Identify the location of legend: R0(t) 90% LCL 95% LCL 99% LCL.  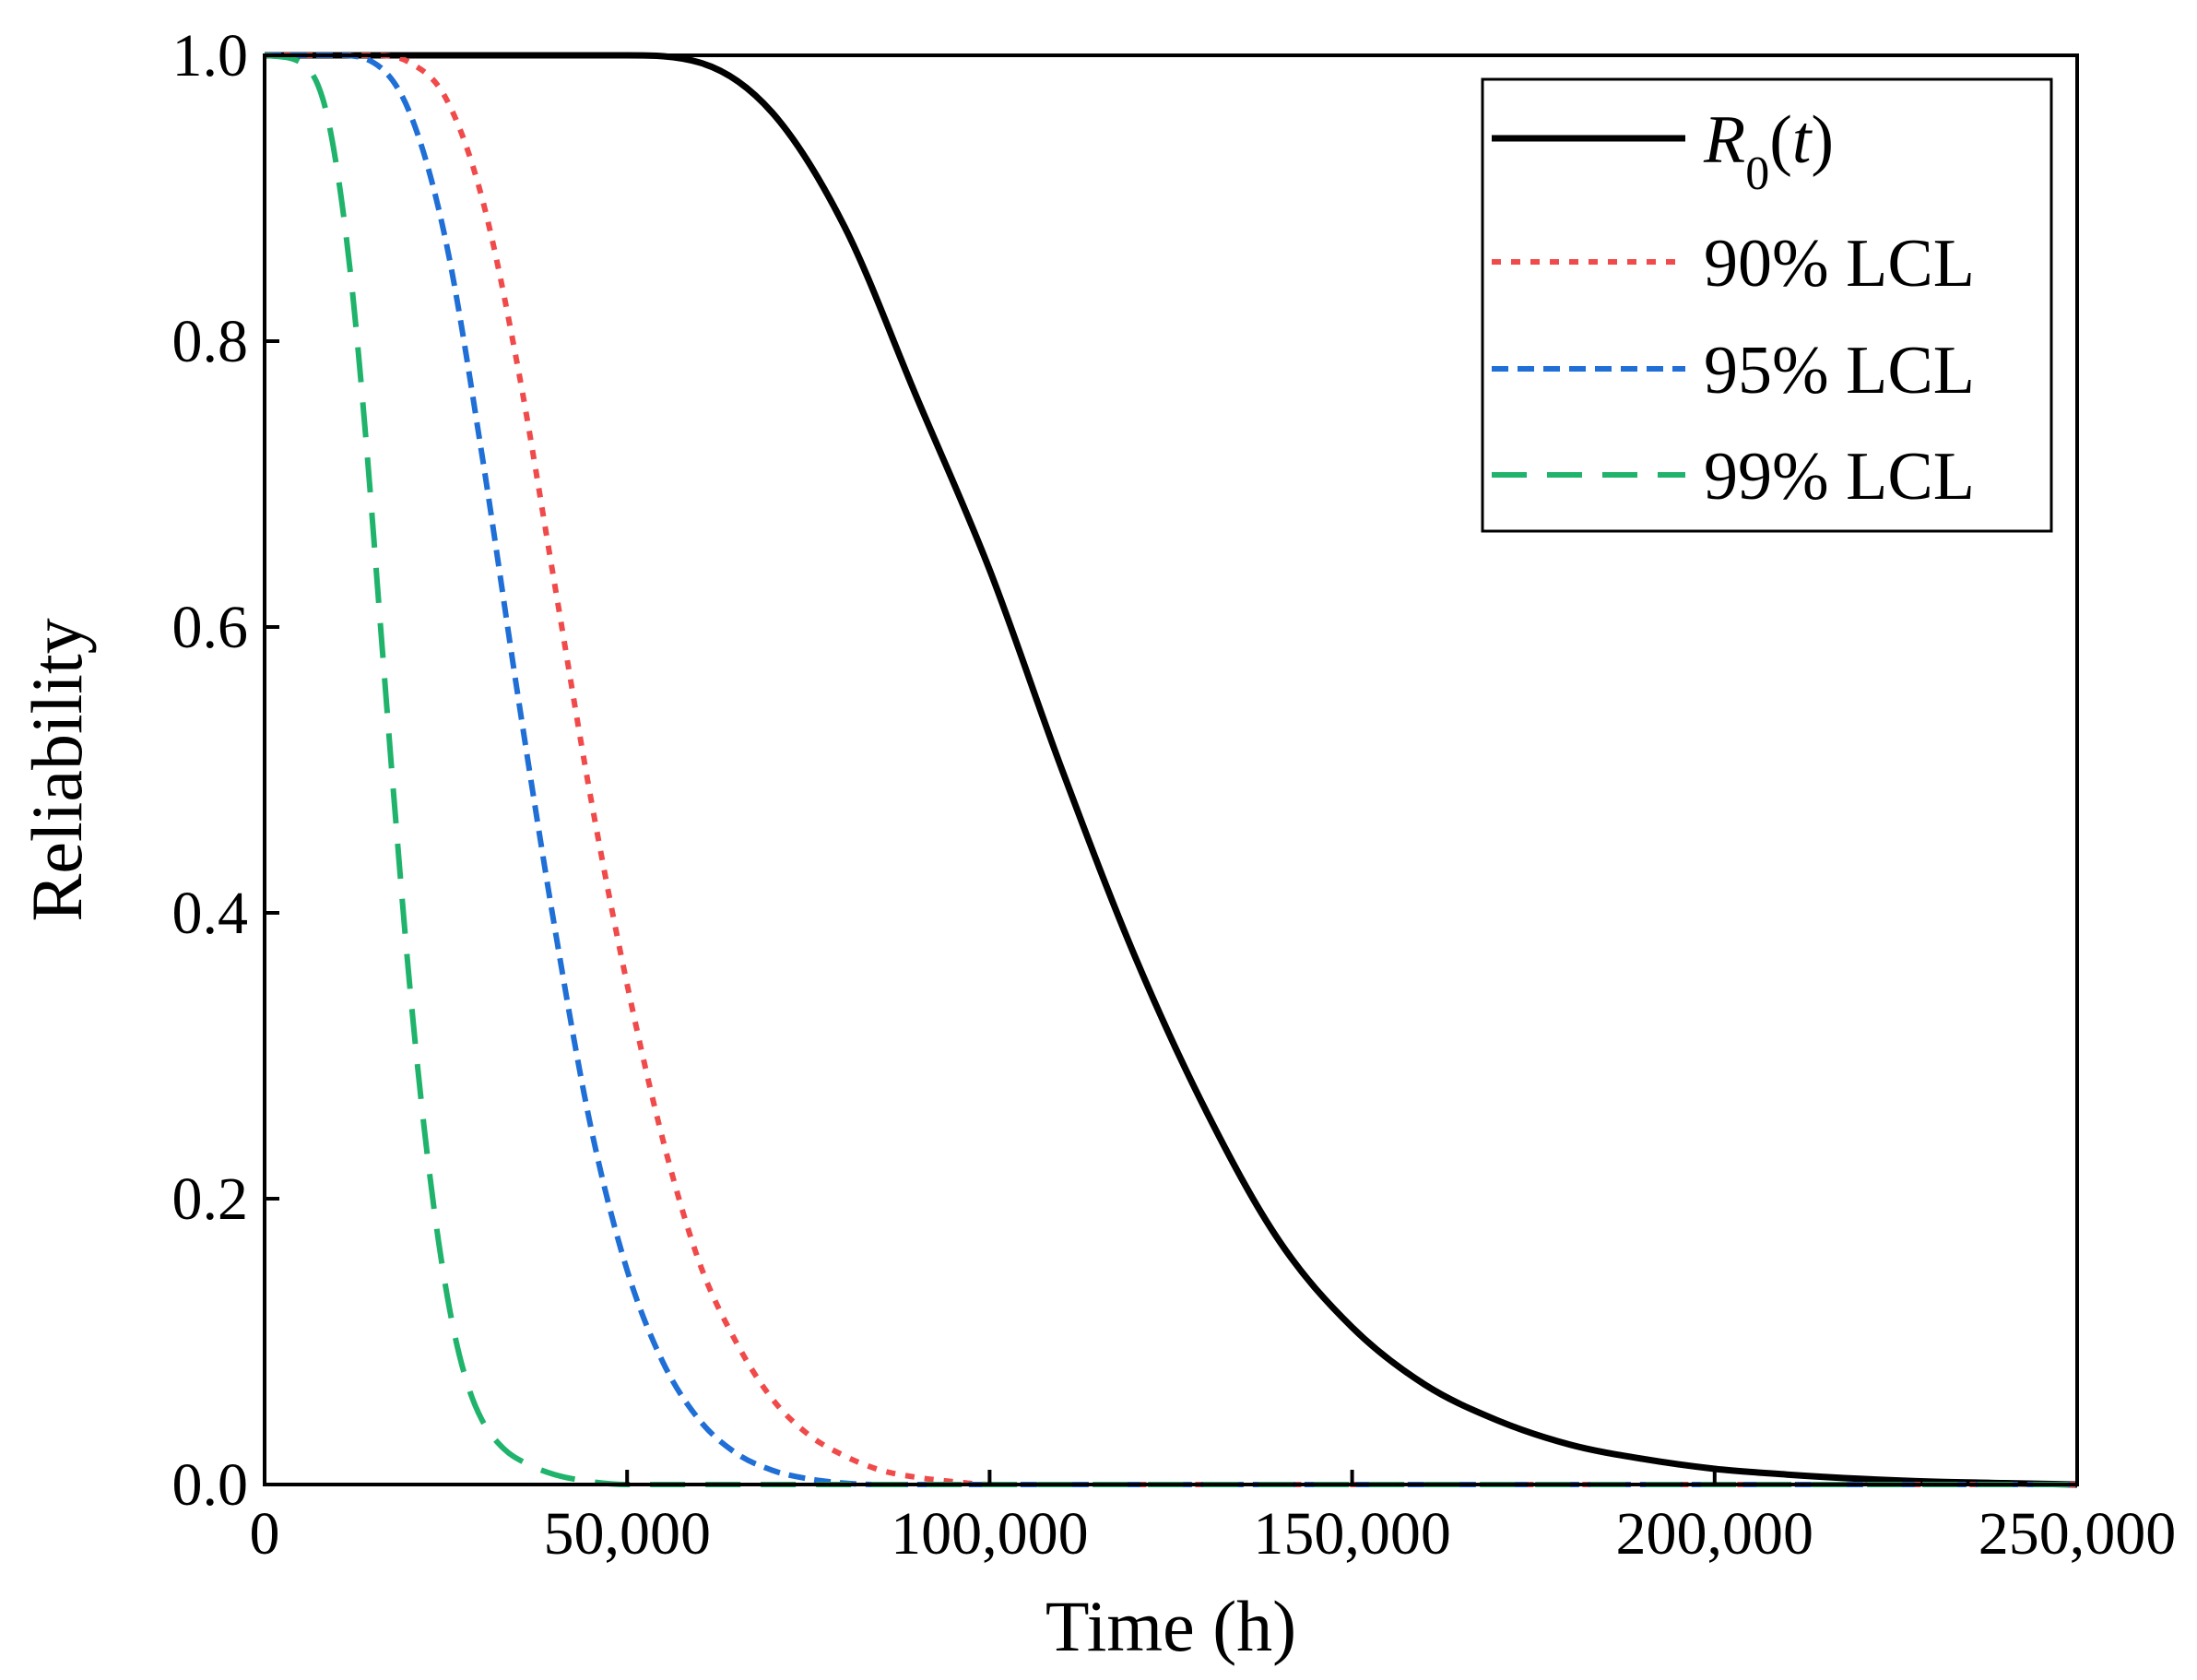
(1767, 305).